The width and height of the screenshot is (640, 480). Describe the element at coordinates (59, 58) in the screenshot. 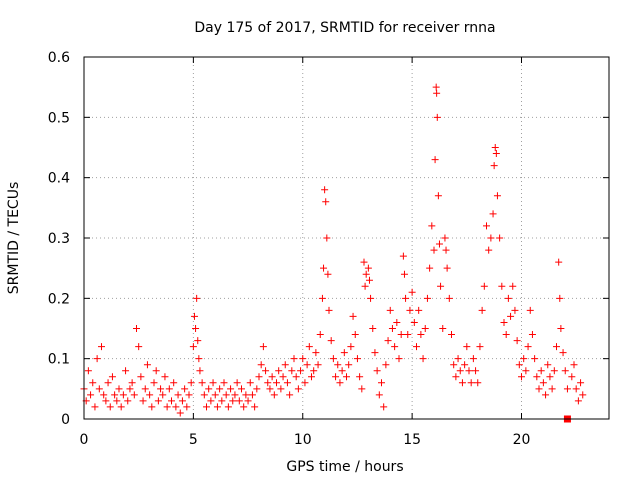

I see `y-tick-label: 0.6` at that location.